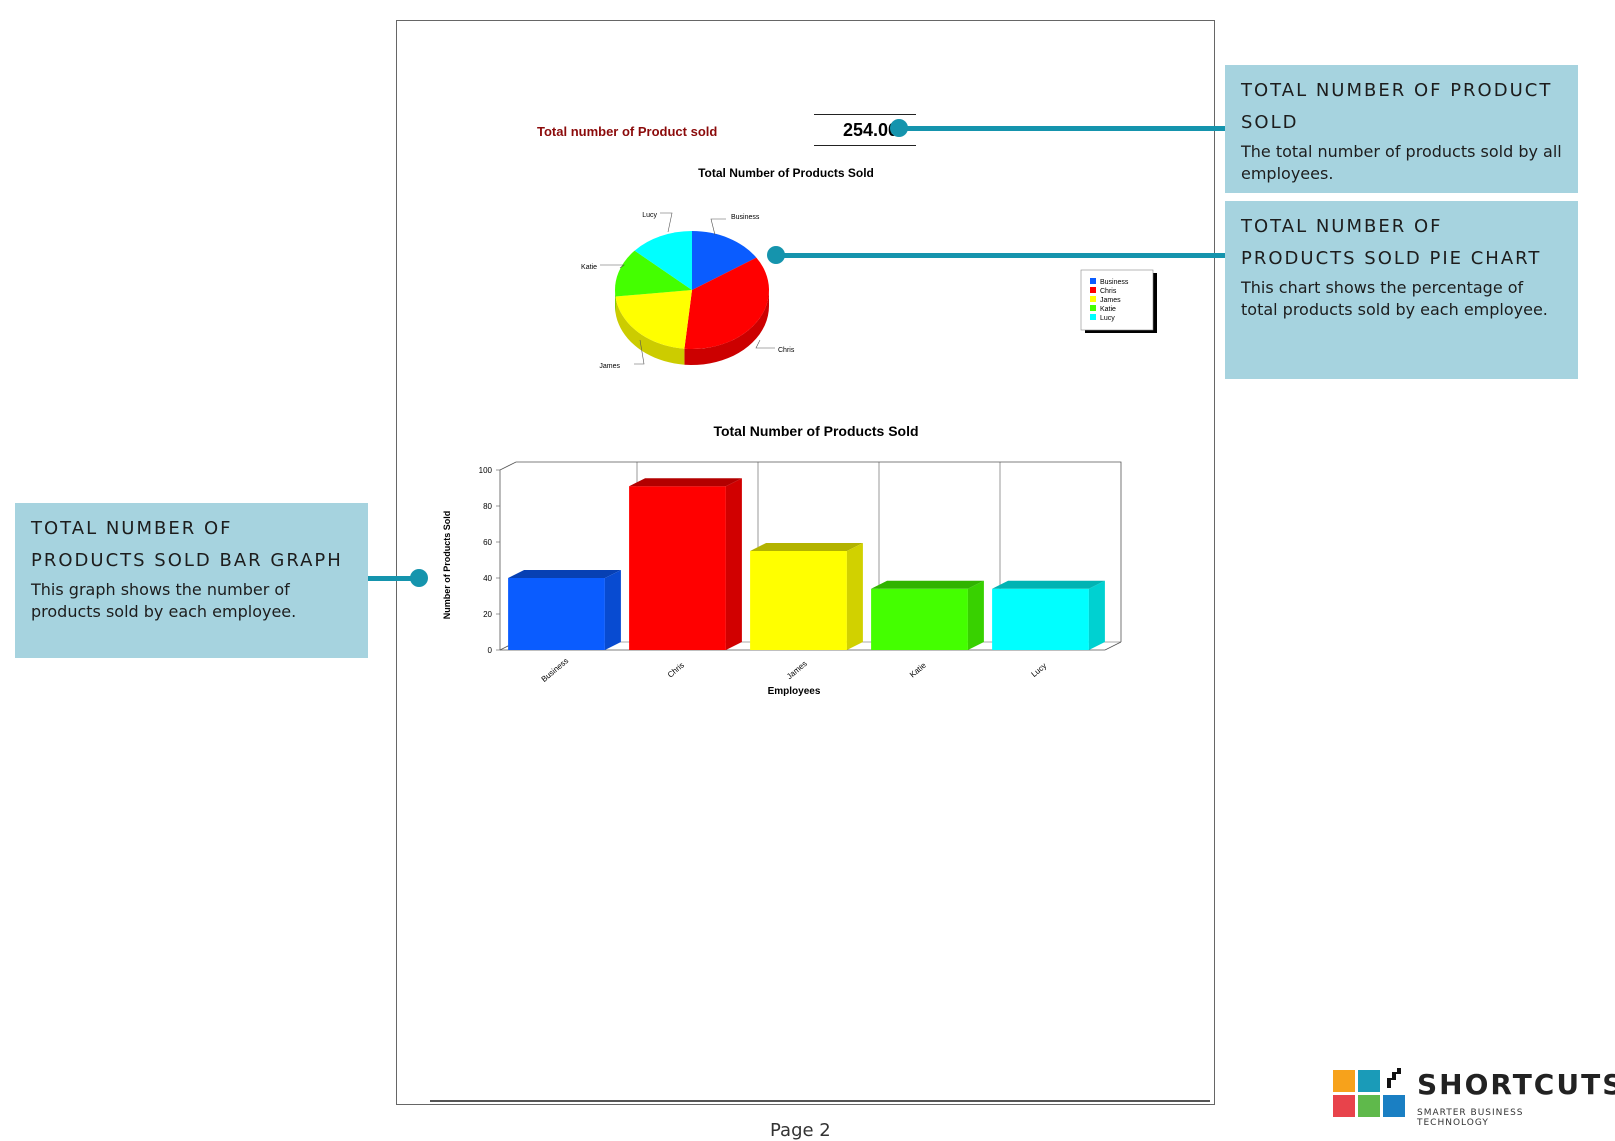 The height and width of the screenshot is (1141, 1615). What do you see at coordinates (1394, 1079) in the screenshot?
I see `logo-cursor-icon` at bounding box center [1394, 1079].